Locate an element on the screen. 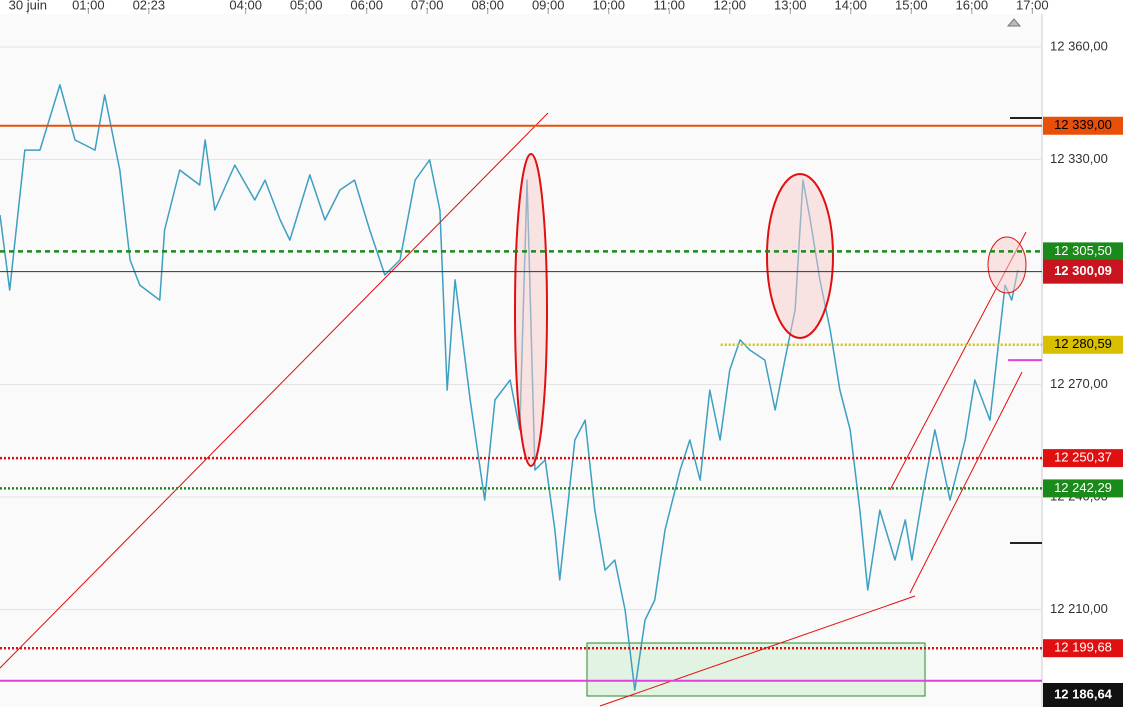 The width and height of the screenshot is (1123, 707). time-axis-band is located at coordinates (561, 7).